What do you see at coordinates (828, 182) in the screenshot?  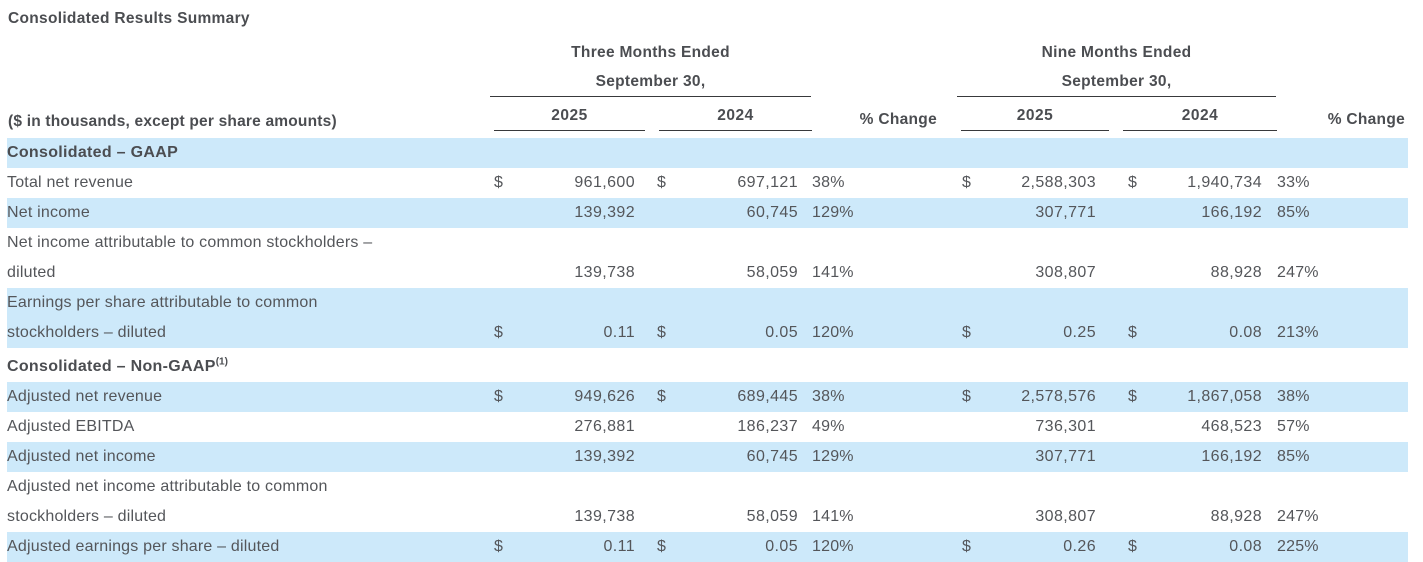 I see `pct-change-cell: 38%` at bounding box center [828, 182].